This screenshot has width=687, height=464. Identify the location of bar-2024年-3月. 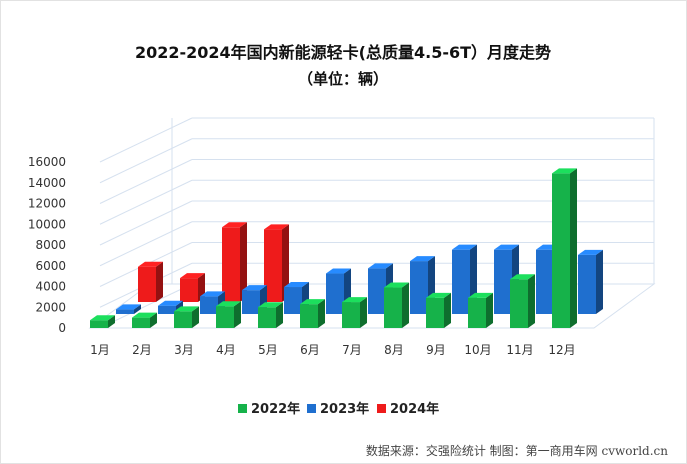
(234, 262).